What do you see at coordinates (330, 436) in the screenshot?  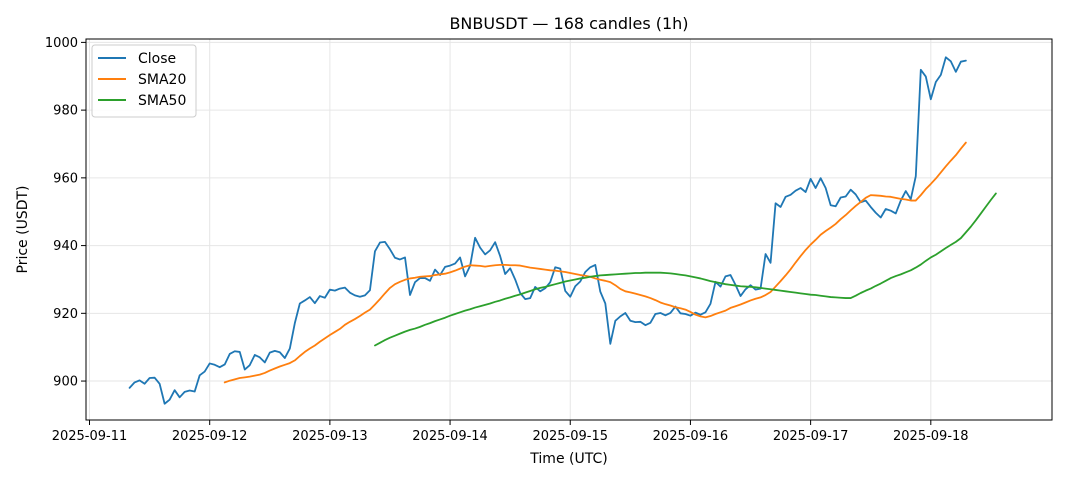 I see `x-tick-label: 2025-09-13` at bounding box center [330, 436].